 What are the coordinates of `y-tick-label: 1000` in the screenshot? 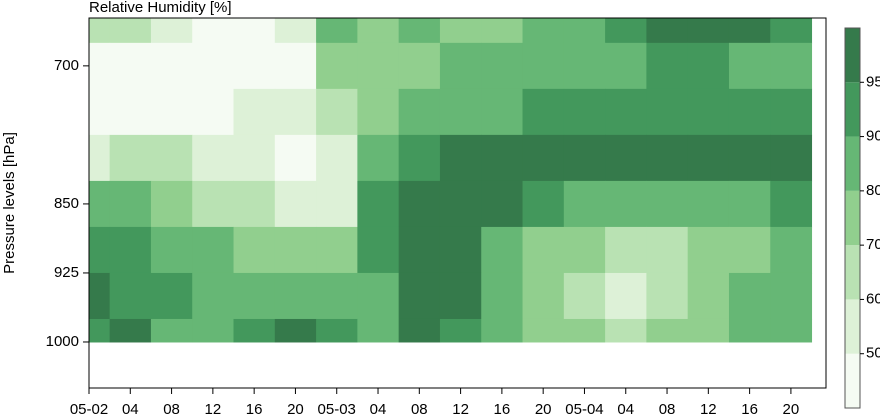 It's located at (62, 341).